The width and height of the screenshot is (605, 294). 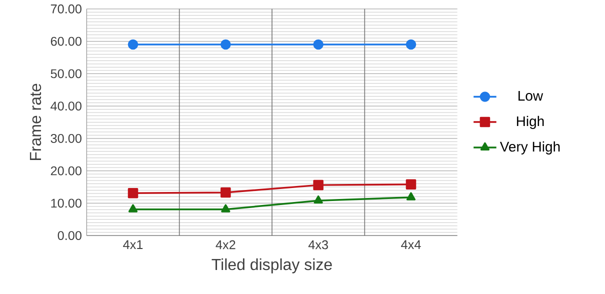 I want to click on y-tick-label: 60.00, so click(x=66, y=41).